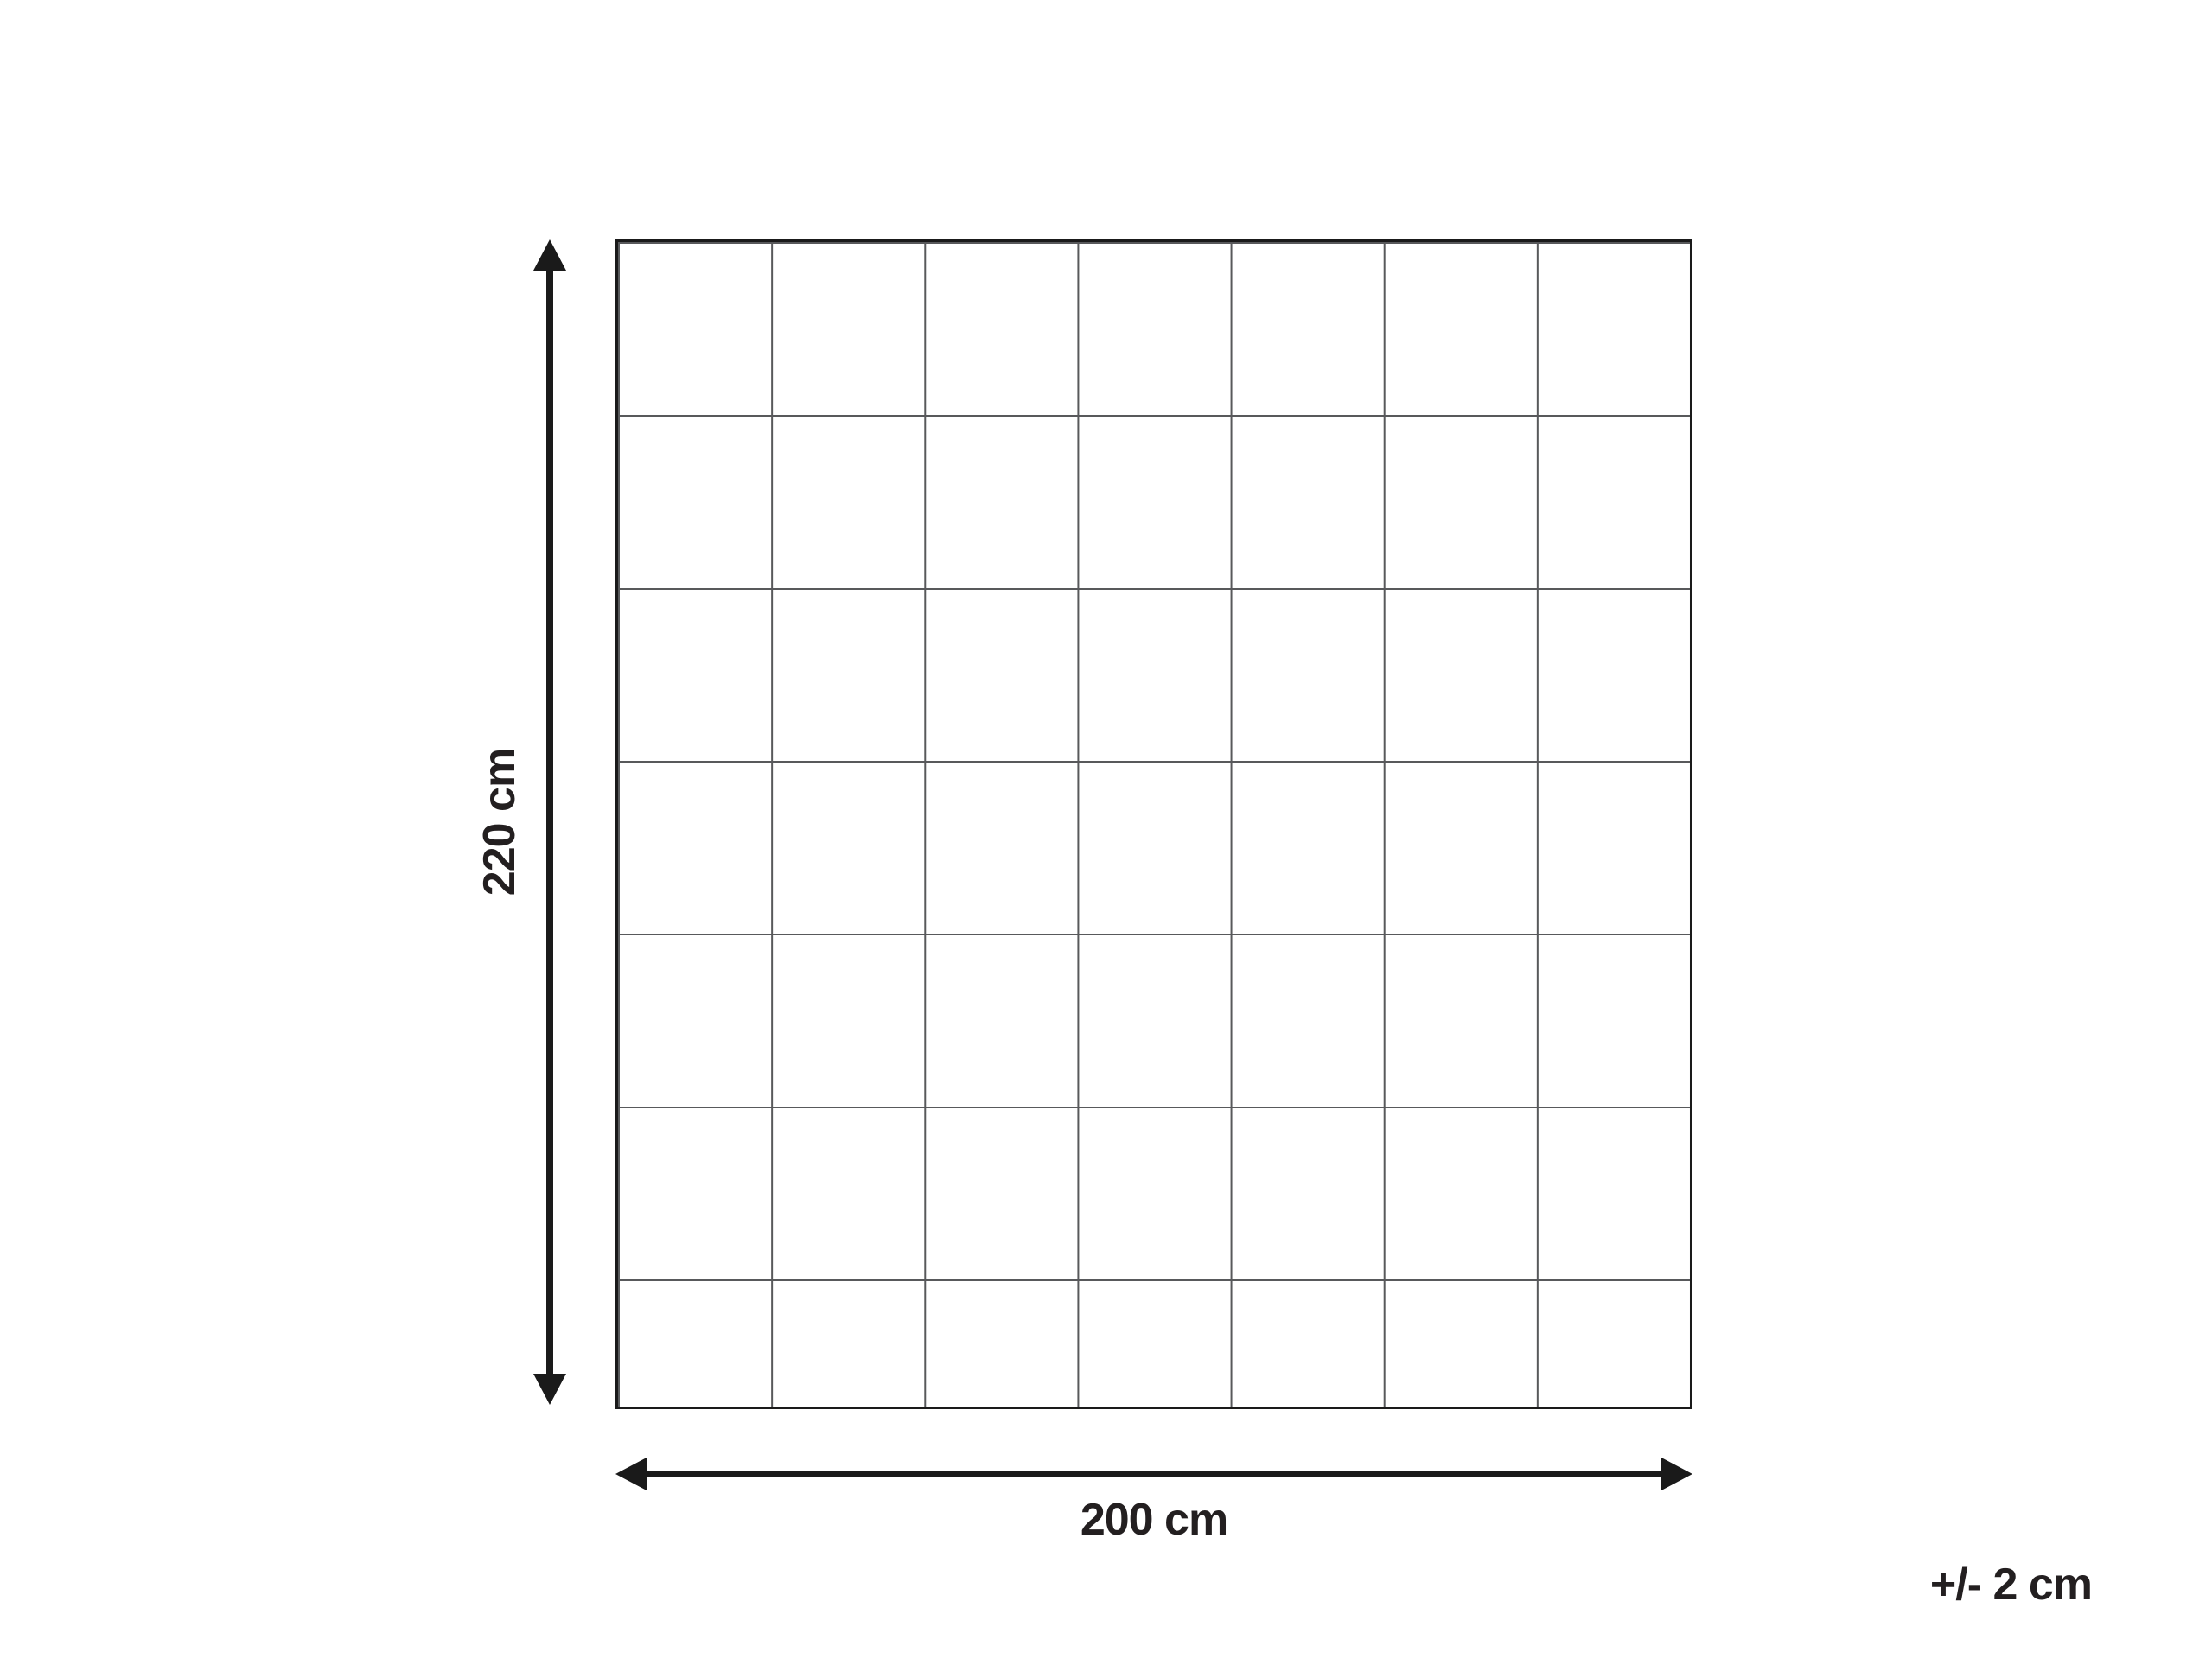 Image resolution: width=2212 pixels, height=1659 pixels. I want to click on height-dimension-label: 220 cm, so click(500, 822).